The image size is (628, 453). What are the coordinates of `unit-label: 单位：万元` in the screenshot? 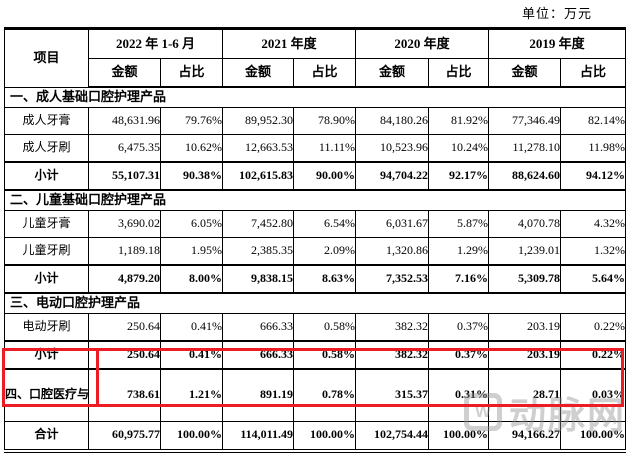 It's located at (556, 13).